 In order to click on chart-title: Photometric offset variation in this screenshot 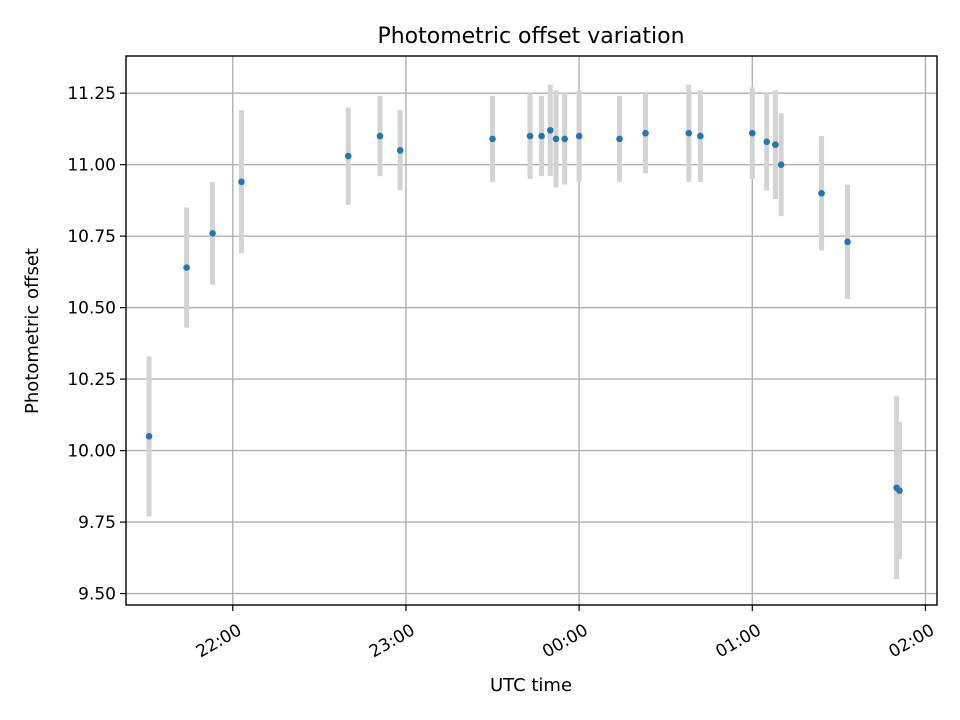, I will do `click(530, 36)`.